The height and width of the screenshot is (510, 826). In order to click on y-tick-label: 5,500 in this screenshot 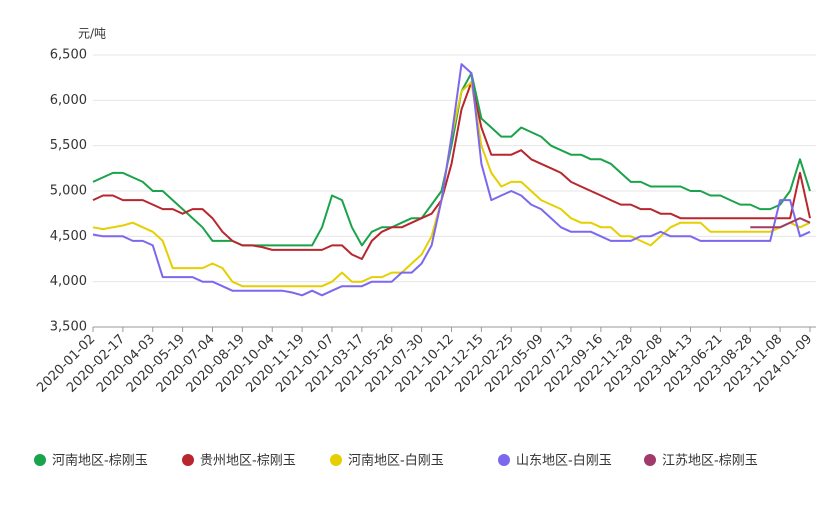, I will do `click(68, 145)`.